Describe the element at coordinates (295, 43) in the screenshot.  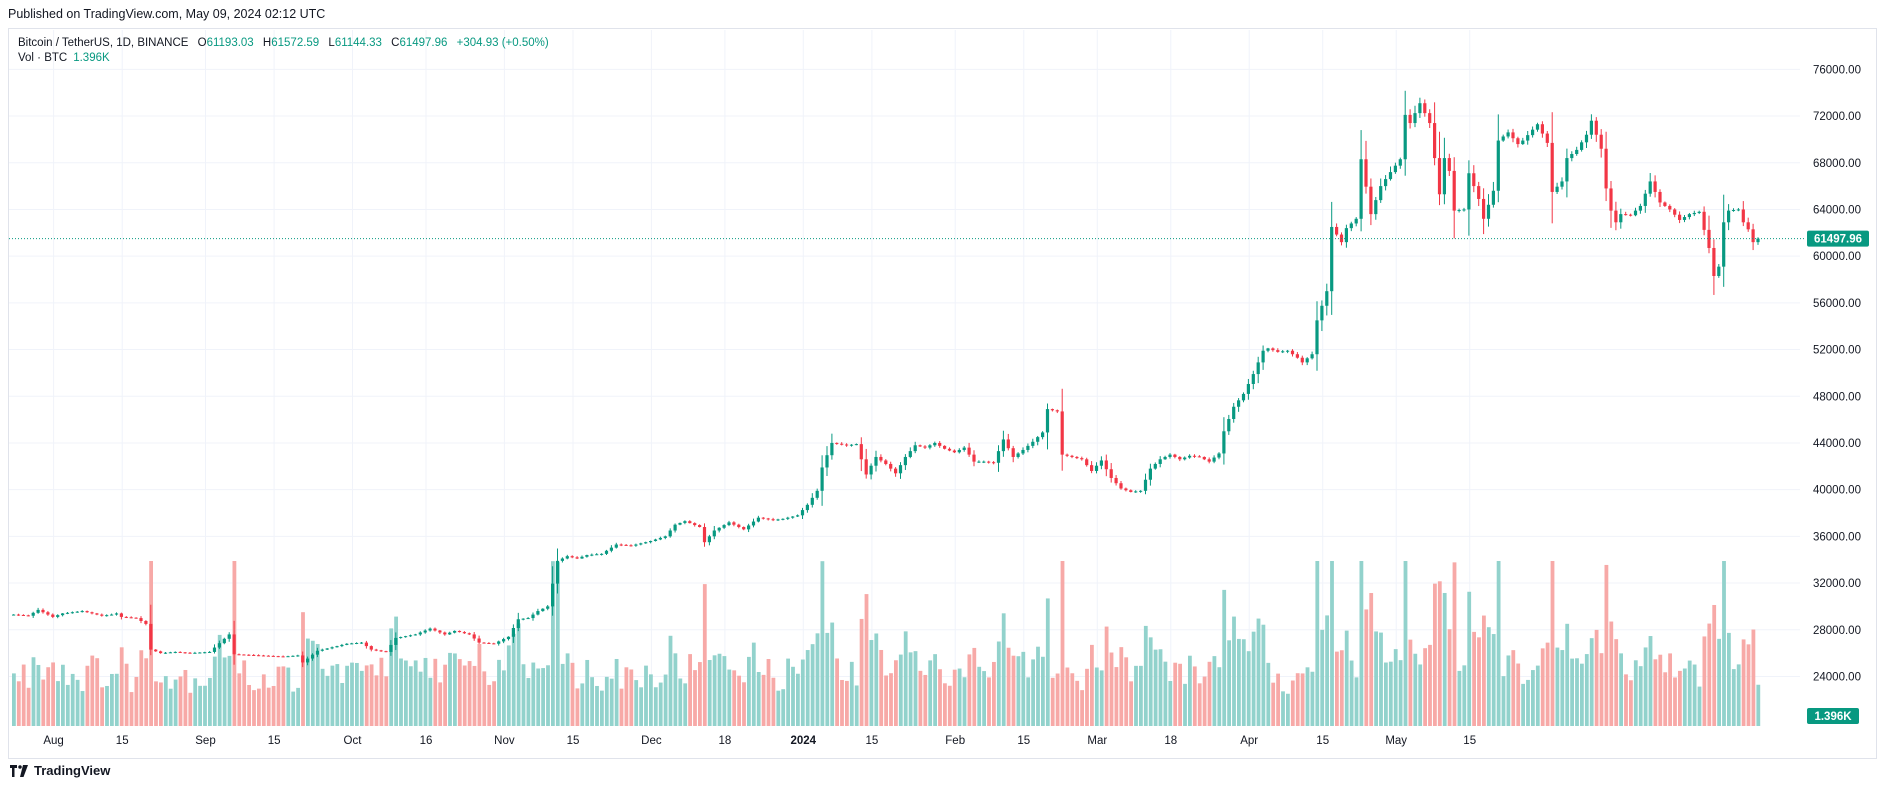
I see `high-value: 61572.59` at that location.